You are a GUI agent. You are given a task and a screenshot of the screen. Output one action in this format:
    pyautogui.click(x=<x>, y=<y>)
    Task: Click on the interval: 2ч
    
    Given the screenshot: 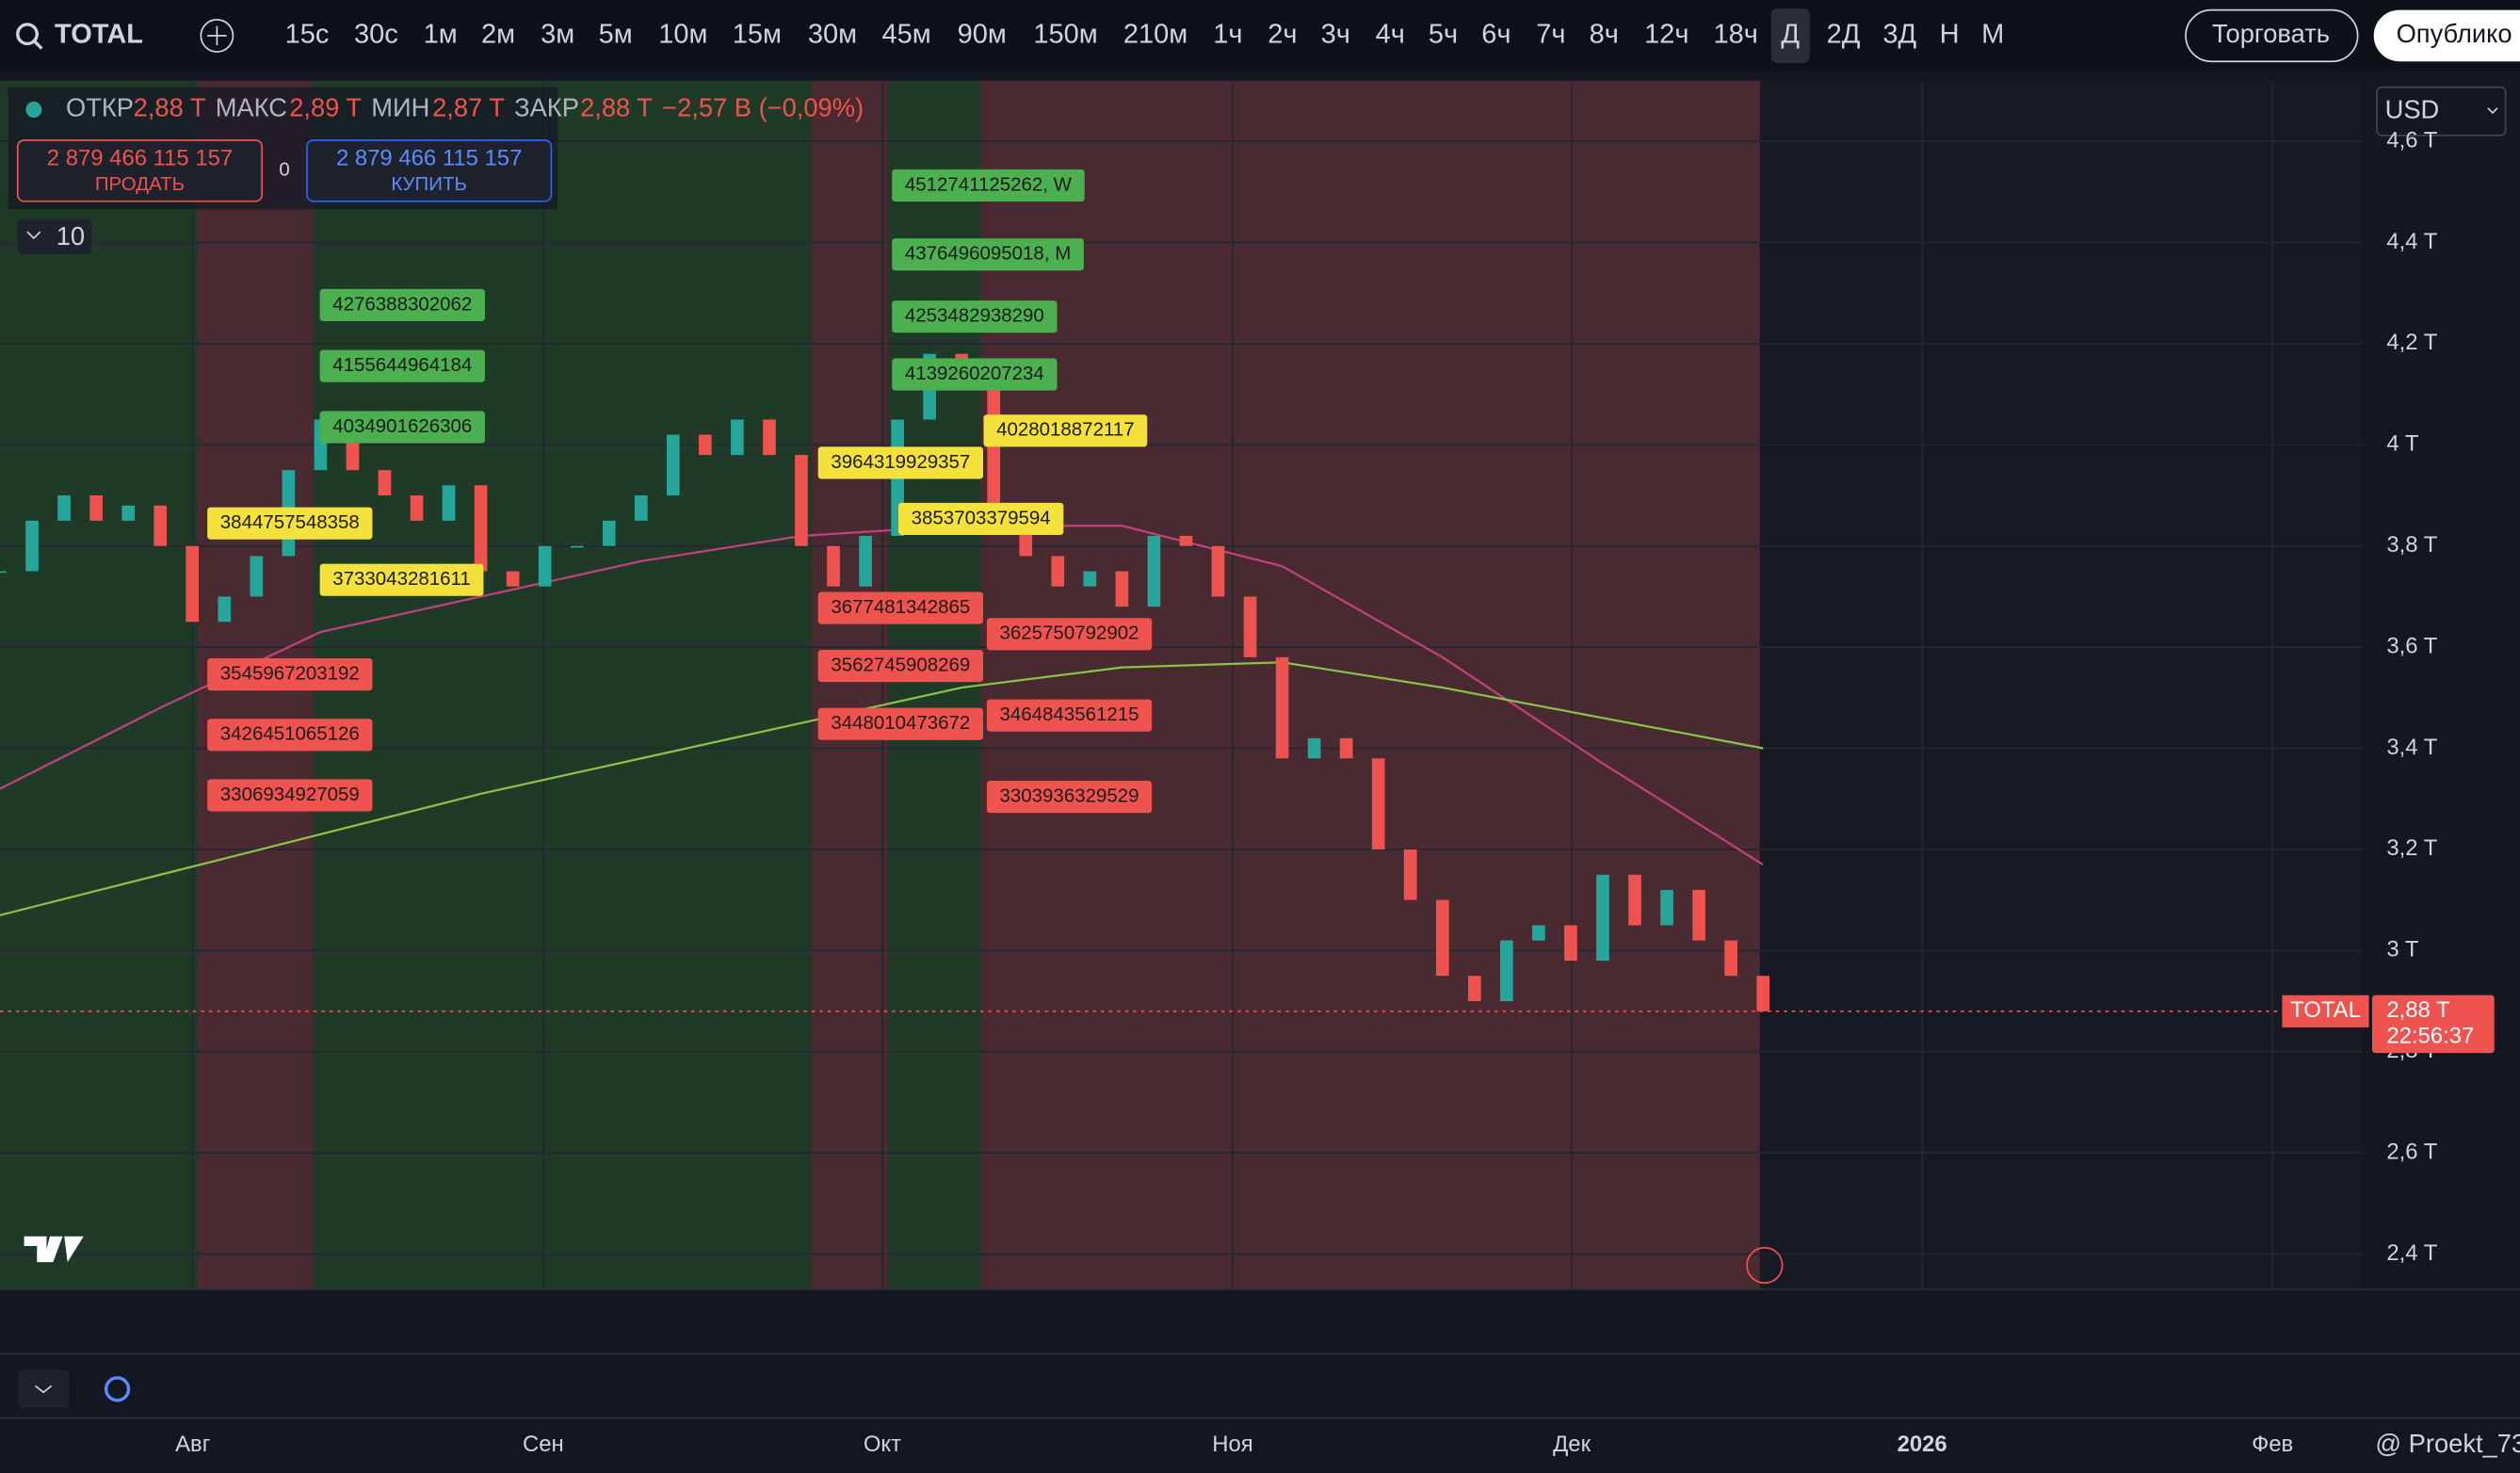 What is the action you would take?
    pyautogui.click(x=1282, y=35)
    